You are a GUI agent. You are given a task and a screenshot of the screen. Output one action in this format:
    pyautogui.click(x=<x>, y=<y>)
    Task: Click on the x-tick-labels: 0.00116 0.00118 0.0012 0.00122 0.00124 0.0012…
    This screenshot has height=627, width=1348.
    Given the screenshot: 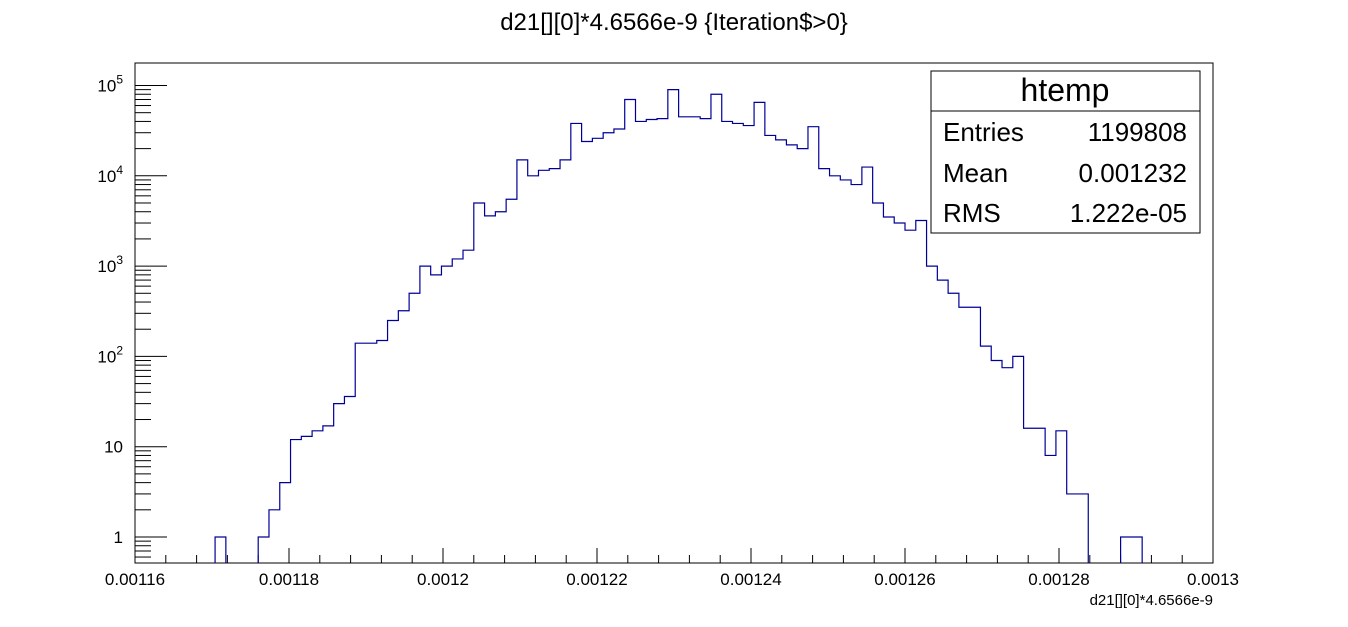 What is the action you would take?
    pyautogui.click(x=672, y=579)
    